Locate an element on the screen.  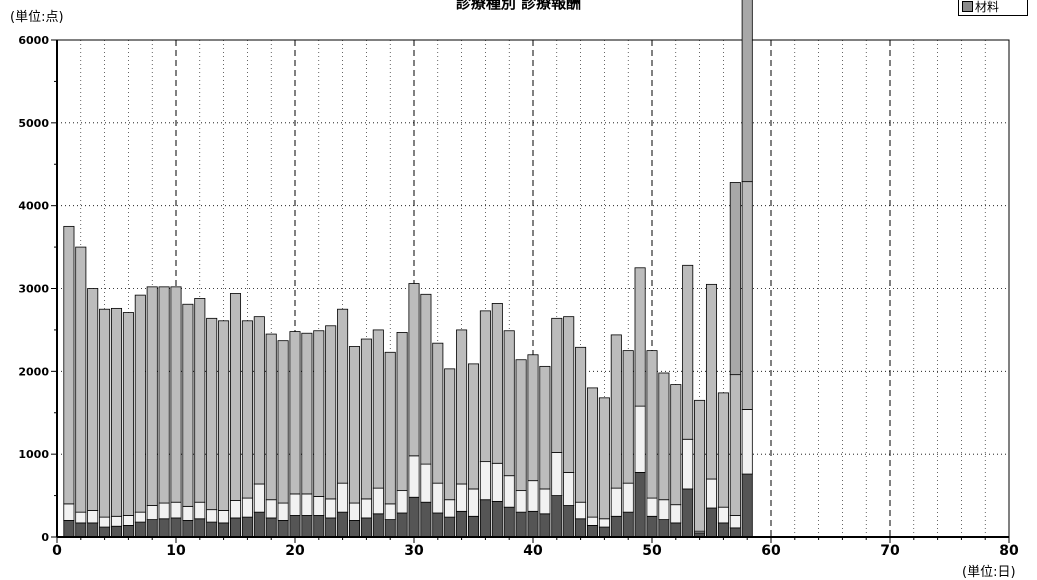
y-tick-label: 0 is located at coordinates (45, 537).